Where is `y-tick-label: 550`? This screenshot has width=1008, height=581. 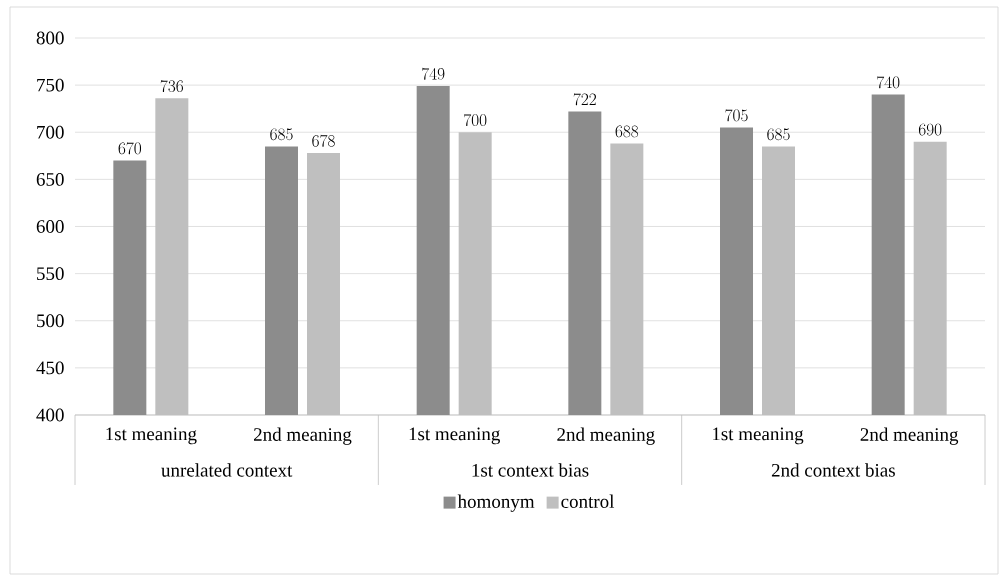 y-tick-label: 550 is located at coordinates (50, 274).